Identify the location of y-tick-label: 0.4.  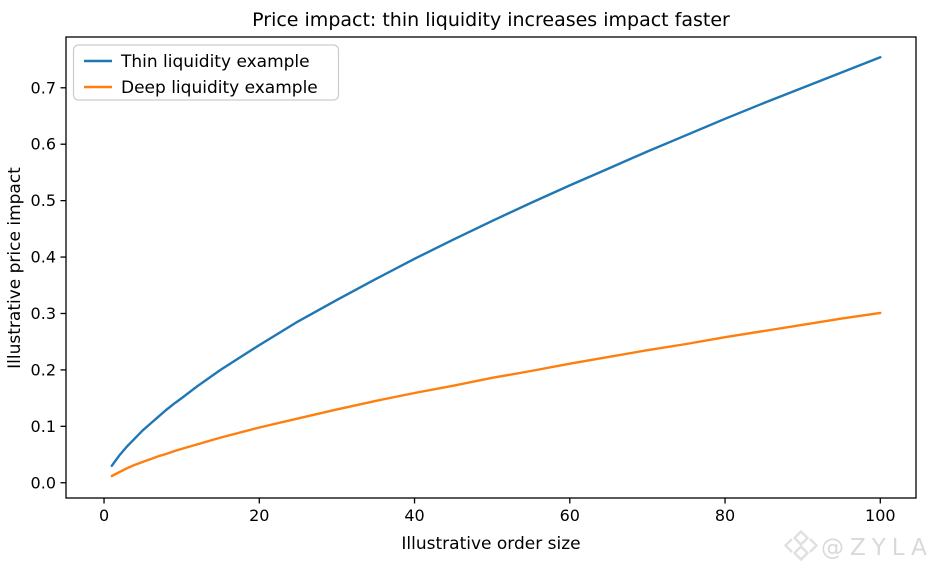
(43, 257).